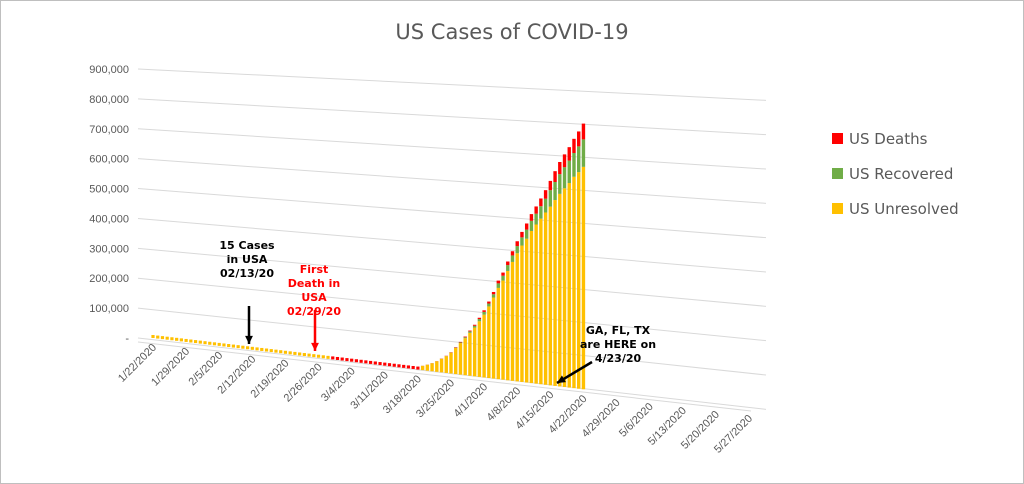 Image resolution: width=1024 pixels, height=484 pixels. What do you see at coordinates (904, 209) in the screenshot?
I see `legend-label: US Unresolved` at bounding box center [904, 209].